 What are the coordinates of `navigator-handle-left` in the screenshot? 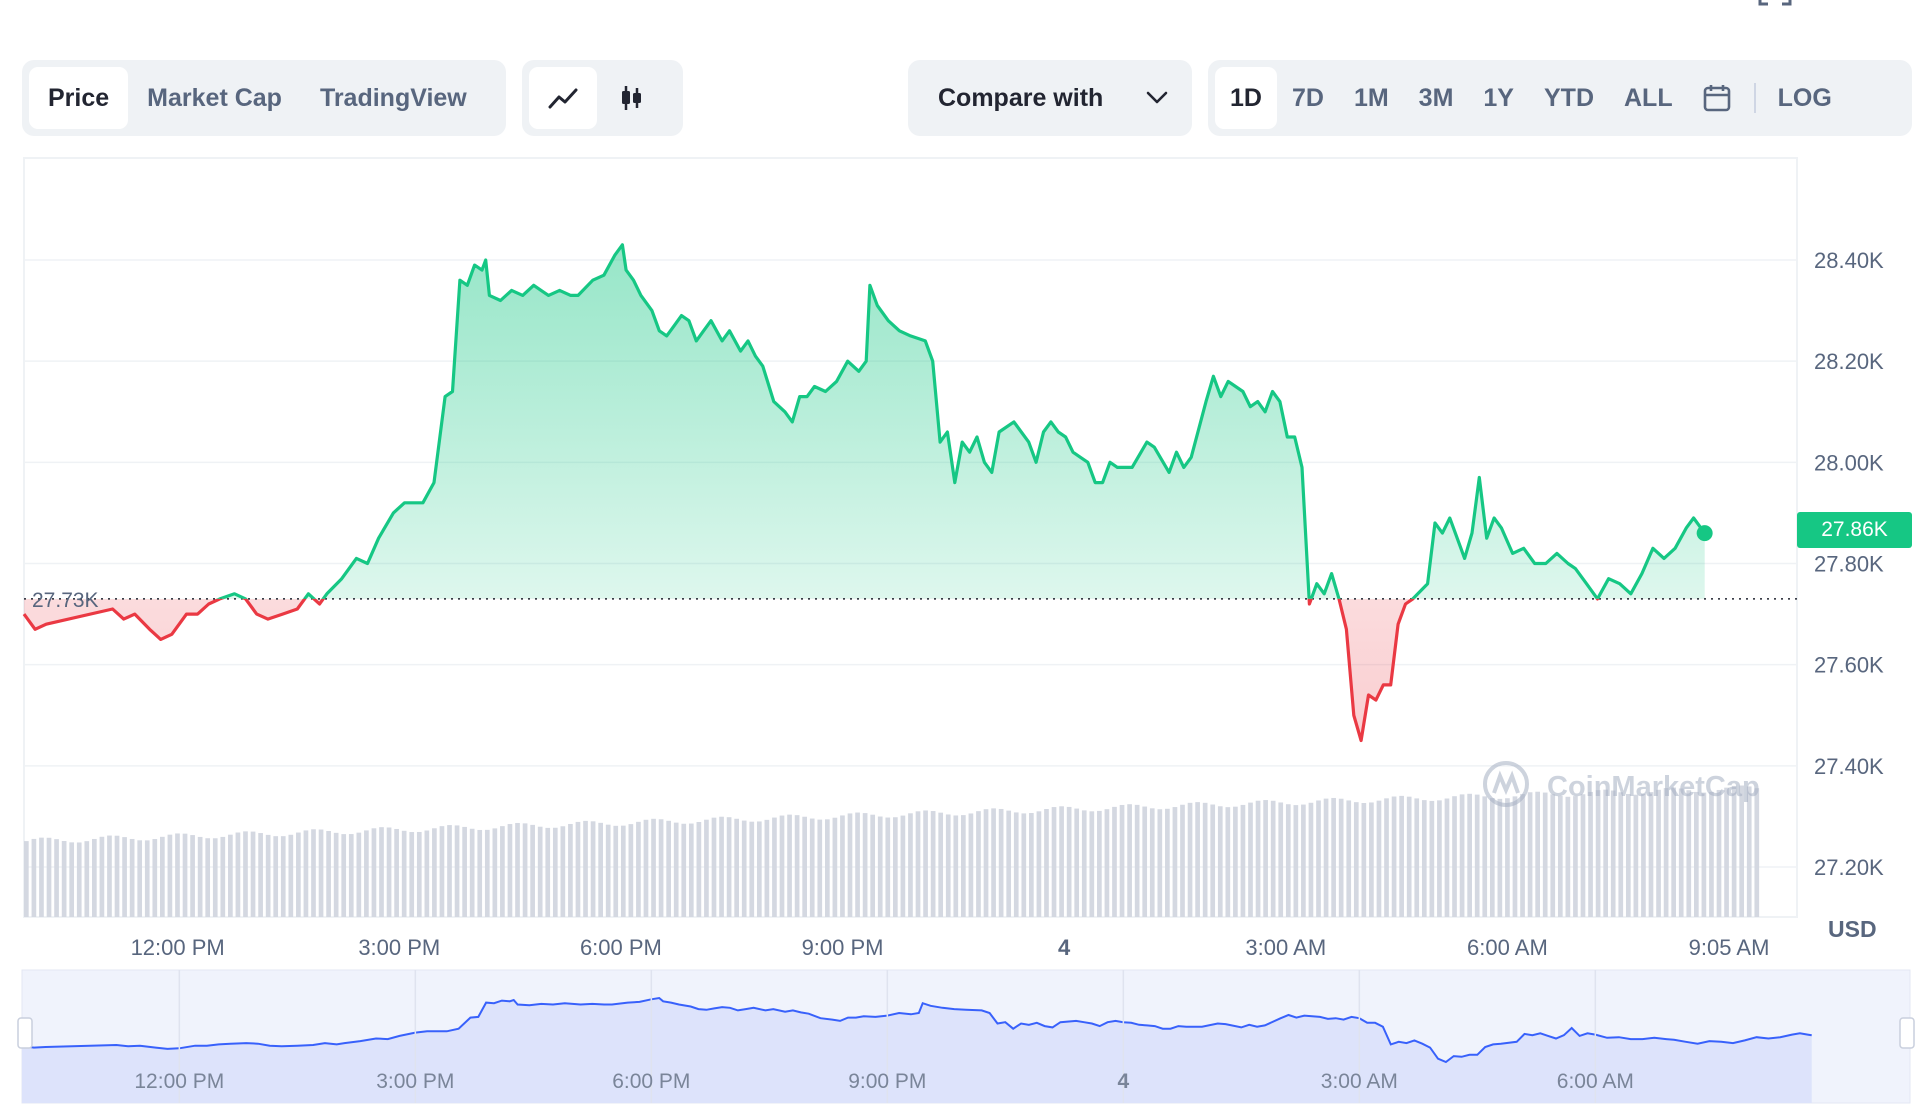 It's located at (25, 1033).